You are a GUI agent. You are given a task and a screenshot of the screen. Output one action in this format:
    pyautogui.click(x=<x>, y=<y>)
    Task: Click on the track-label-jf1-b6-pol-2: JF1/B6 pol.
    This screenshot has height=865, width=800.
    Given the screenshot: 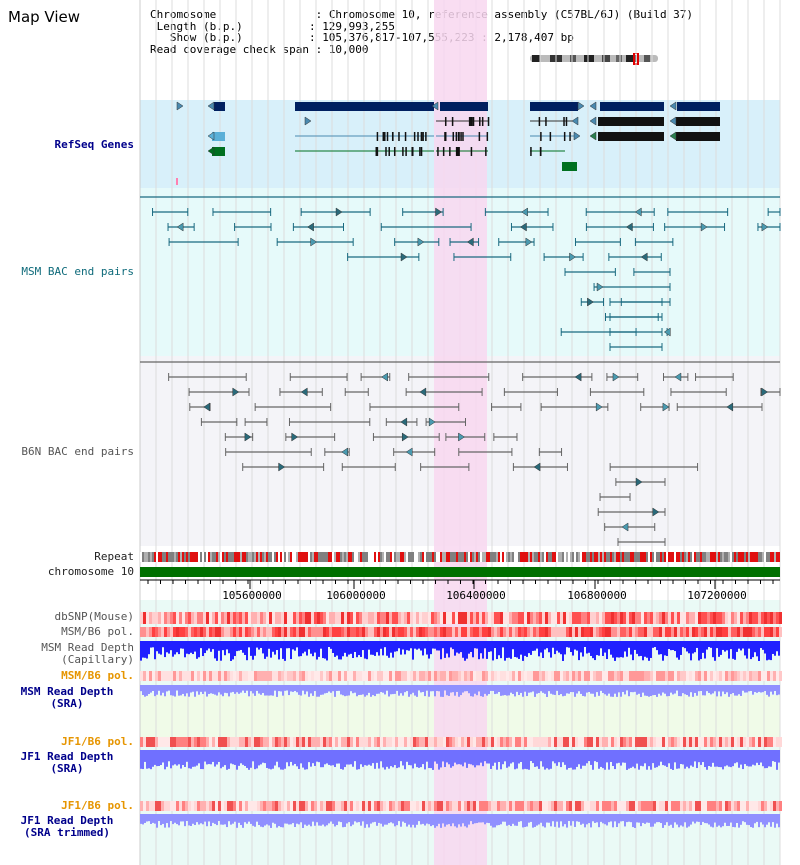 What is the action you would take?
    pyautogui.click(x=97, y=805)
    